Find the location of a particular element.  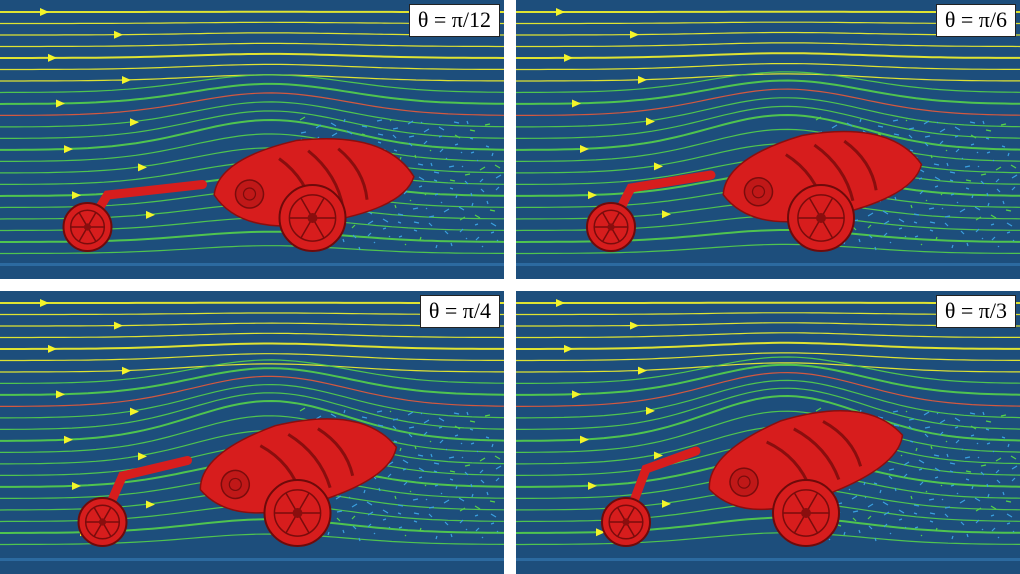

angle-label-pi-12: θ = π/12 is located at coordinates (454, 20).